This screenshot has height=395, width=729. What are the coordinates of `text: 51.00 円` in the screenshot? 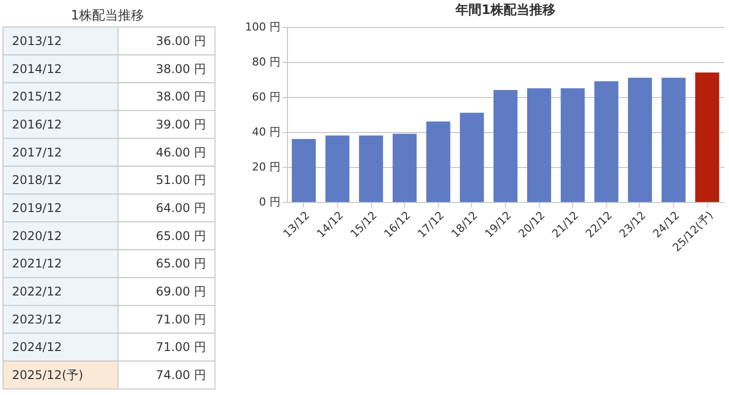 It's located at (181, 180).